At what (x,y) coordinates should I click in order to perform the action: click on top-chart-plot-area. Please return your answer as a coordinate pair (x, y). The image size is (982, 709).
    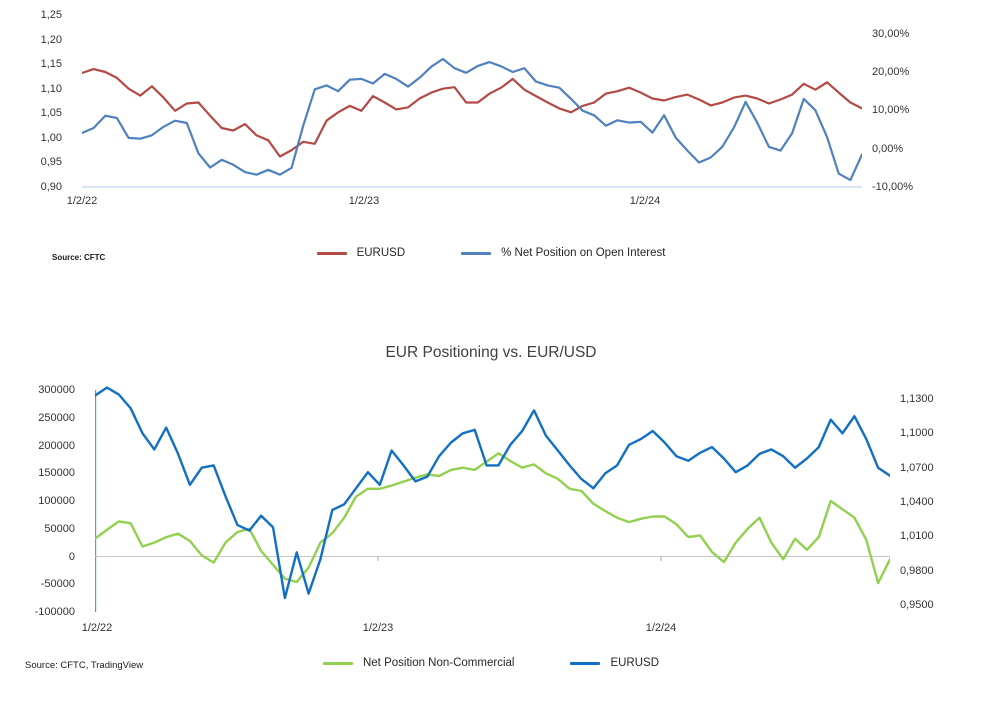
    Looking at the image, I should click on (472, 122).